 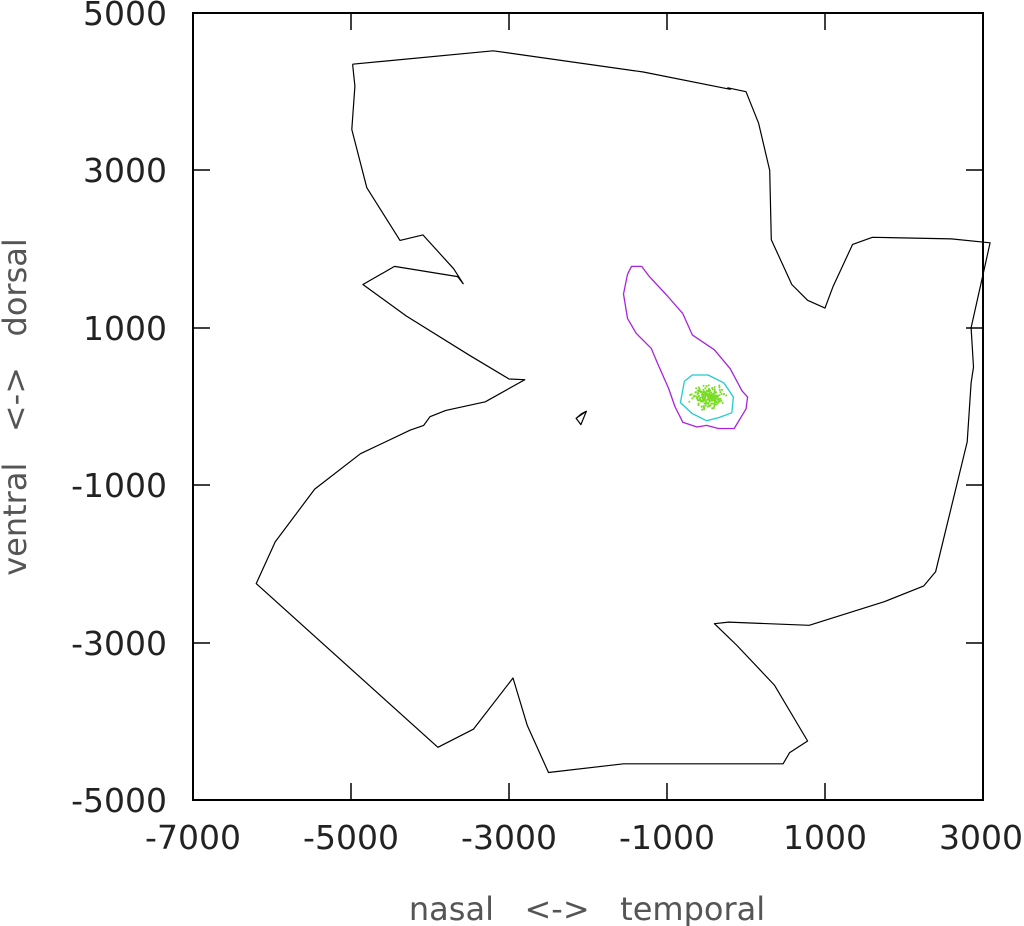 What do you see at coordinates (193, 837) in the screenshot?
I see `x-tick-label: -7000` at bounding box center [193, 837].